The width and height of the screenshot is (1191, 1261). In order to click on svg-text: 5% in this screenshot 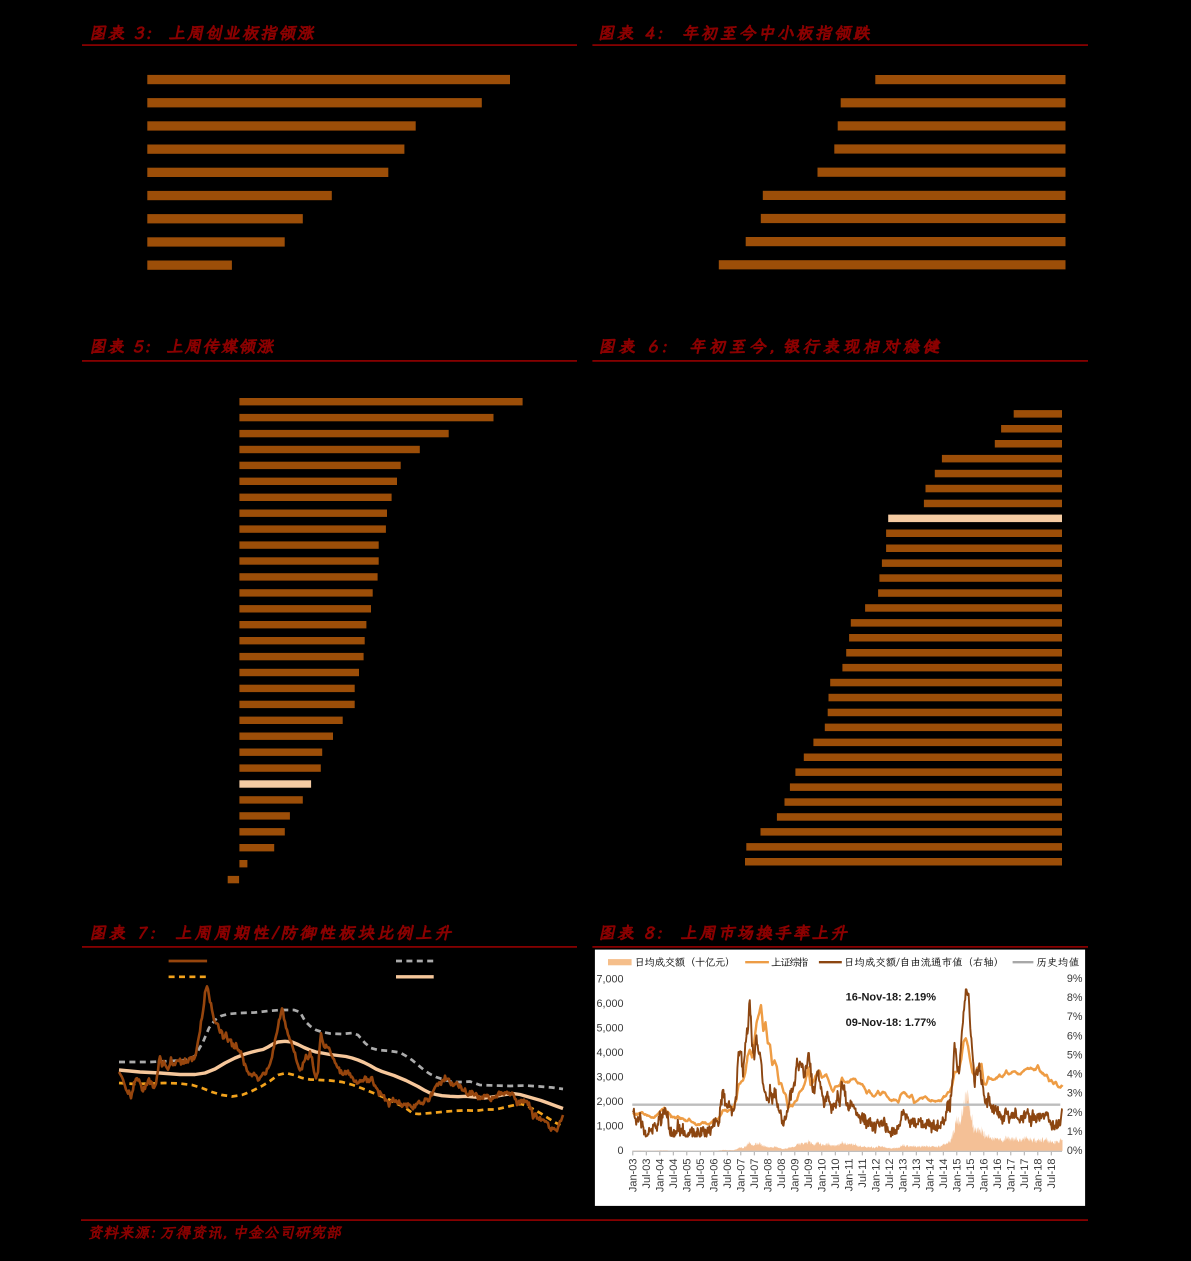, I will do `click(1075, 1055)`.